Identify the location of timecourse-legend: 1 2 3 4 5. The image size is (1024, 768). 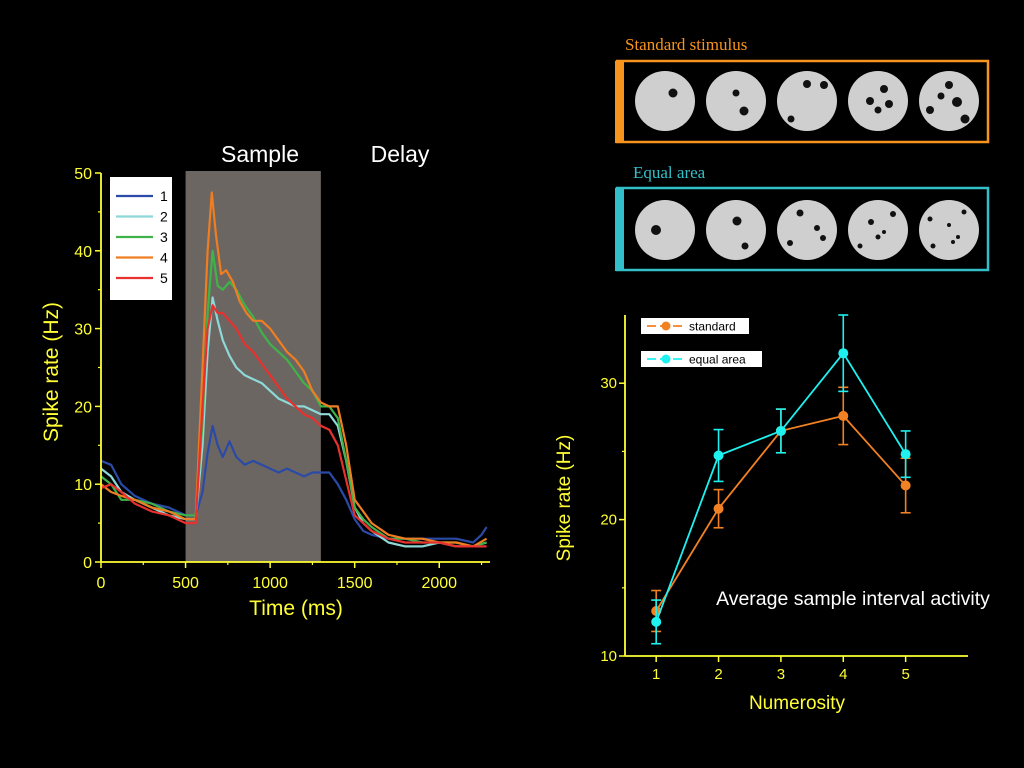
(141, 238).